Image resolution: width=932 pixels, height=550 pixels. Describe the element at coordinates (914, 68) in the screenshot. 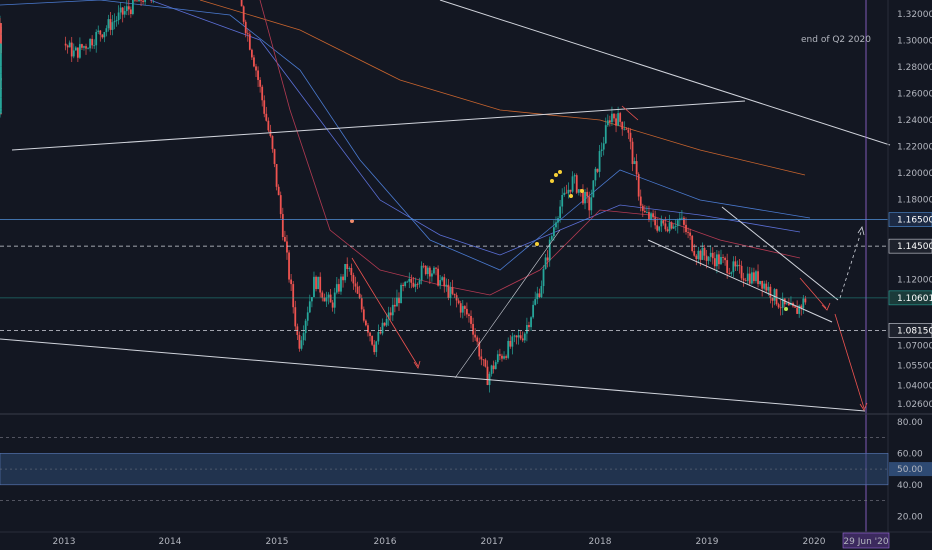

I see `price-tick-label: 1.28000` at that location.